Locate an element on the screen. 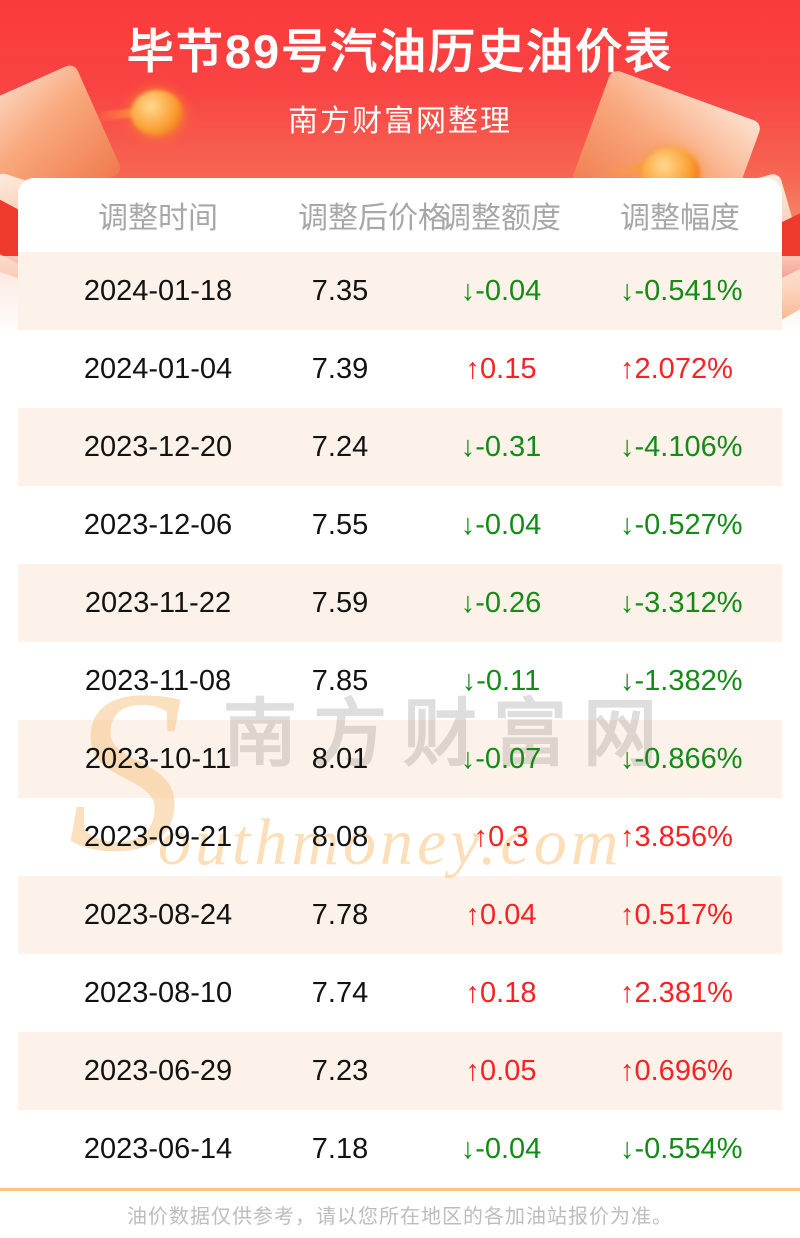  cell-change-percent: ↓-0.554% is located at coordinates (681, 1148).